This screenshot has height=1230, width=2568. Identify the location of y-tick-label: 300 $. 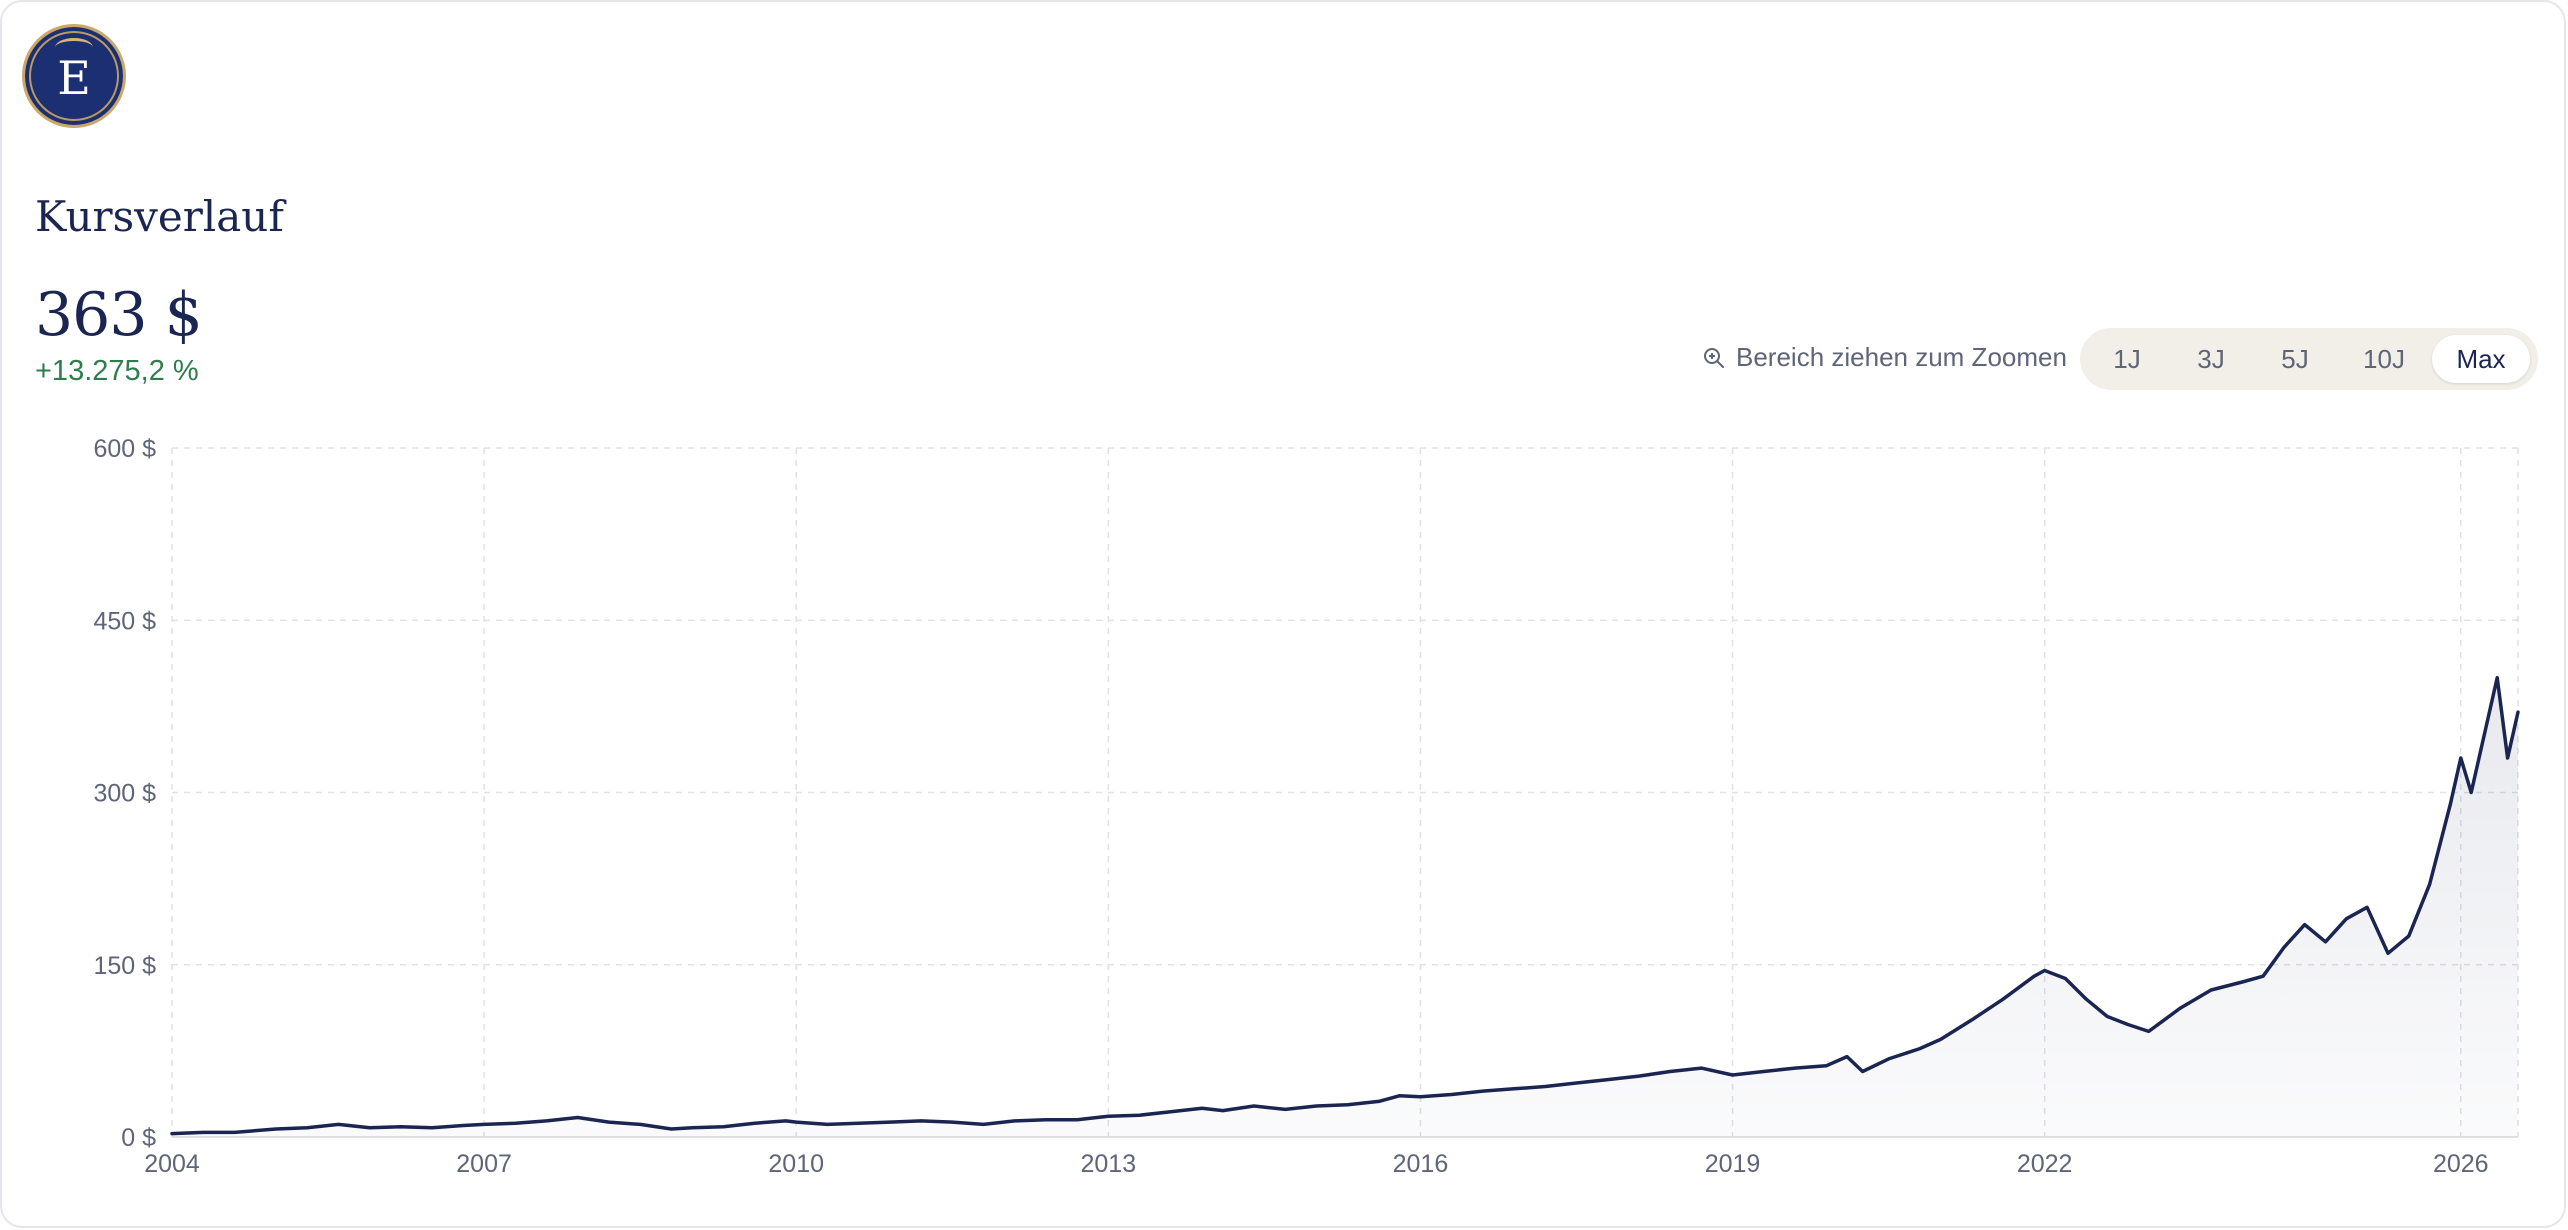
(124, 794).